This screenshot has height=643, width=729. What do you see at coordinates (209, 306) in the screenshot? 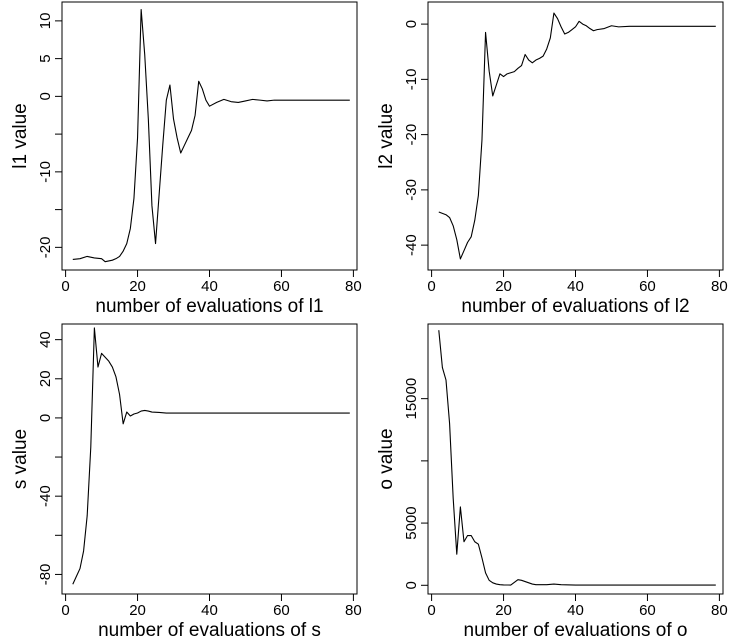
I see `x-axis-label: number of evaluations of l1` at bounding box center [209, 306].